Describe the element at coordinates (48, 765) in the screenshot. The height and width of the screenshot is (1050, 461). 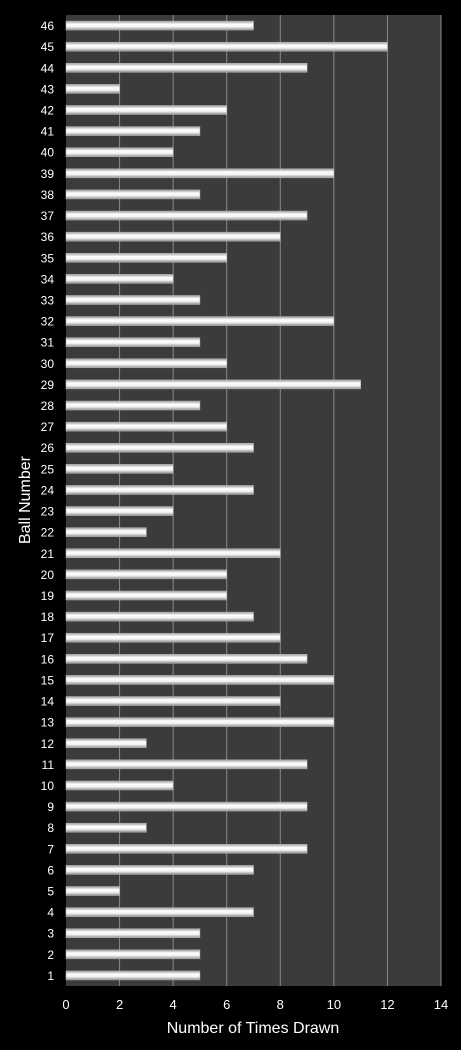
I see `y-tick-label: 11` at that location.